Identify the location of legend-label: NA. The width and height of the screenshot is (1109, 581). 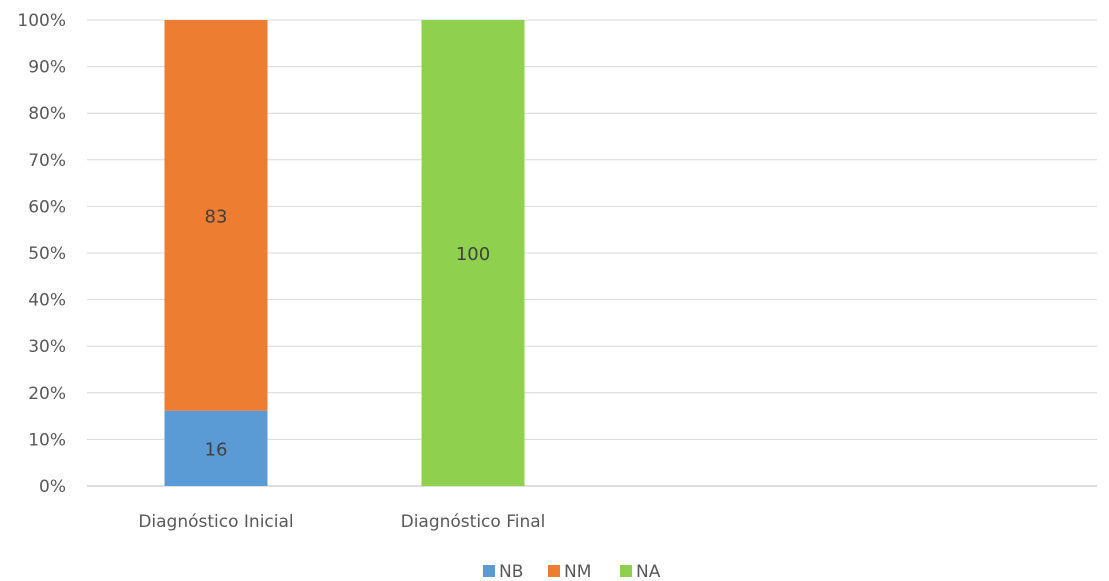
(648, 571).